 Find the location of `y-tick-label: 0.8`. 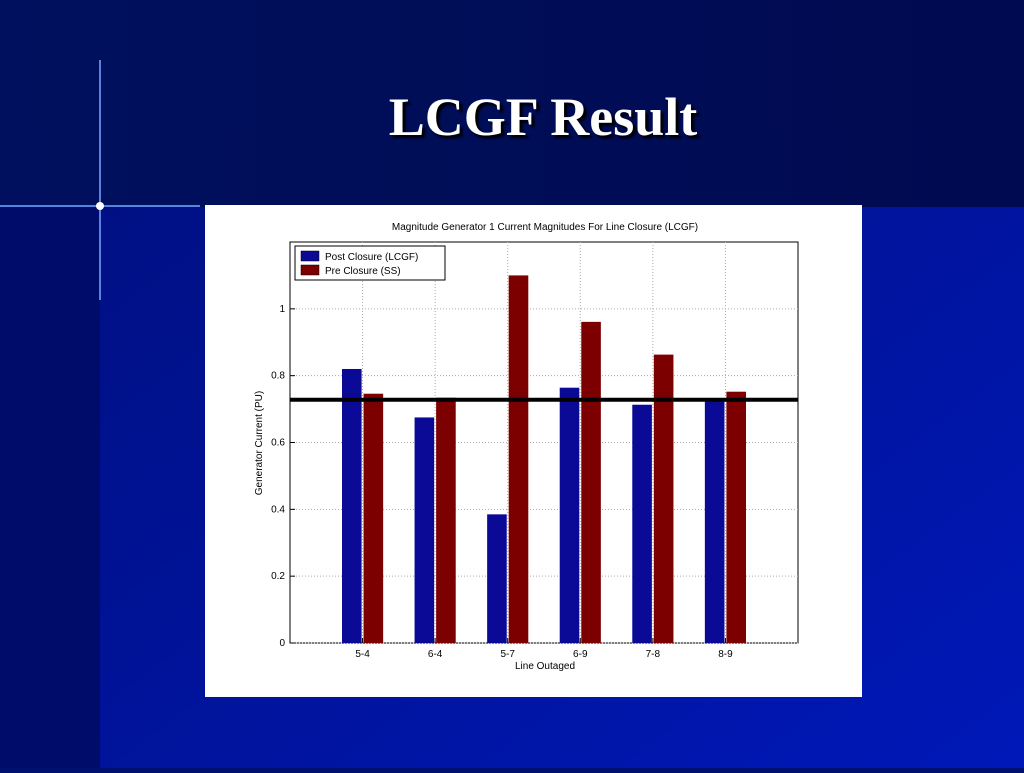

y-tick-label: 0.8 is located at coordinates (278, 376).